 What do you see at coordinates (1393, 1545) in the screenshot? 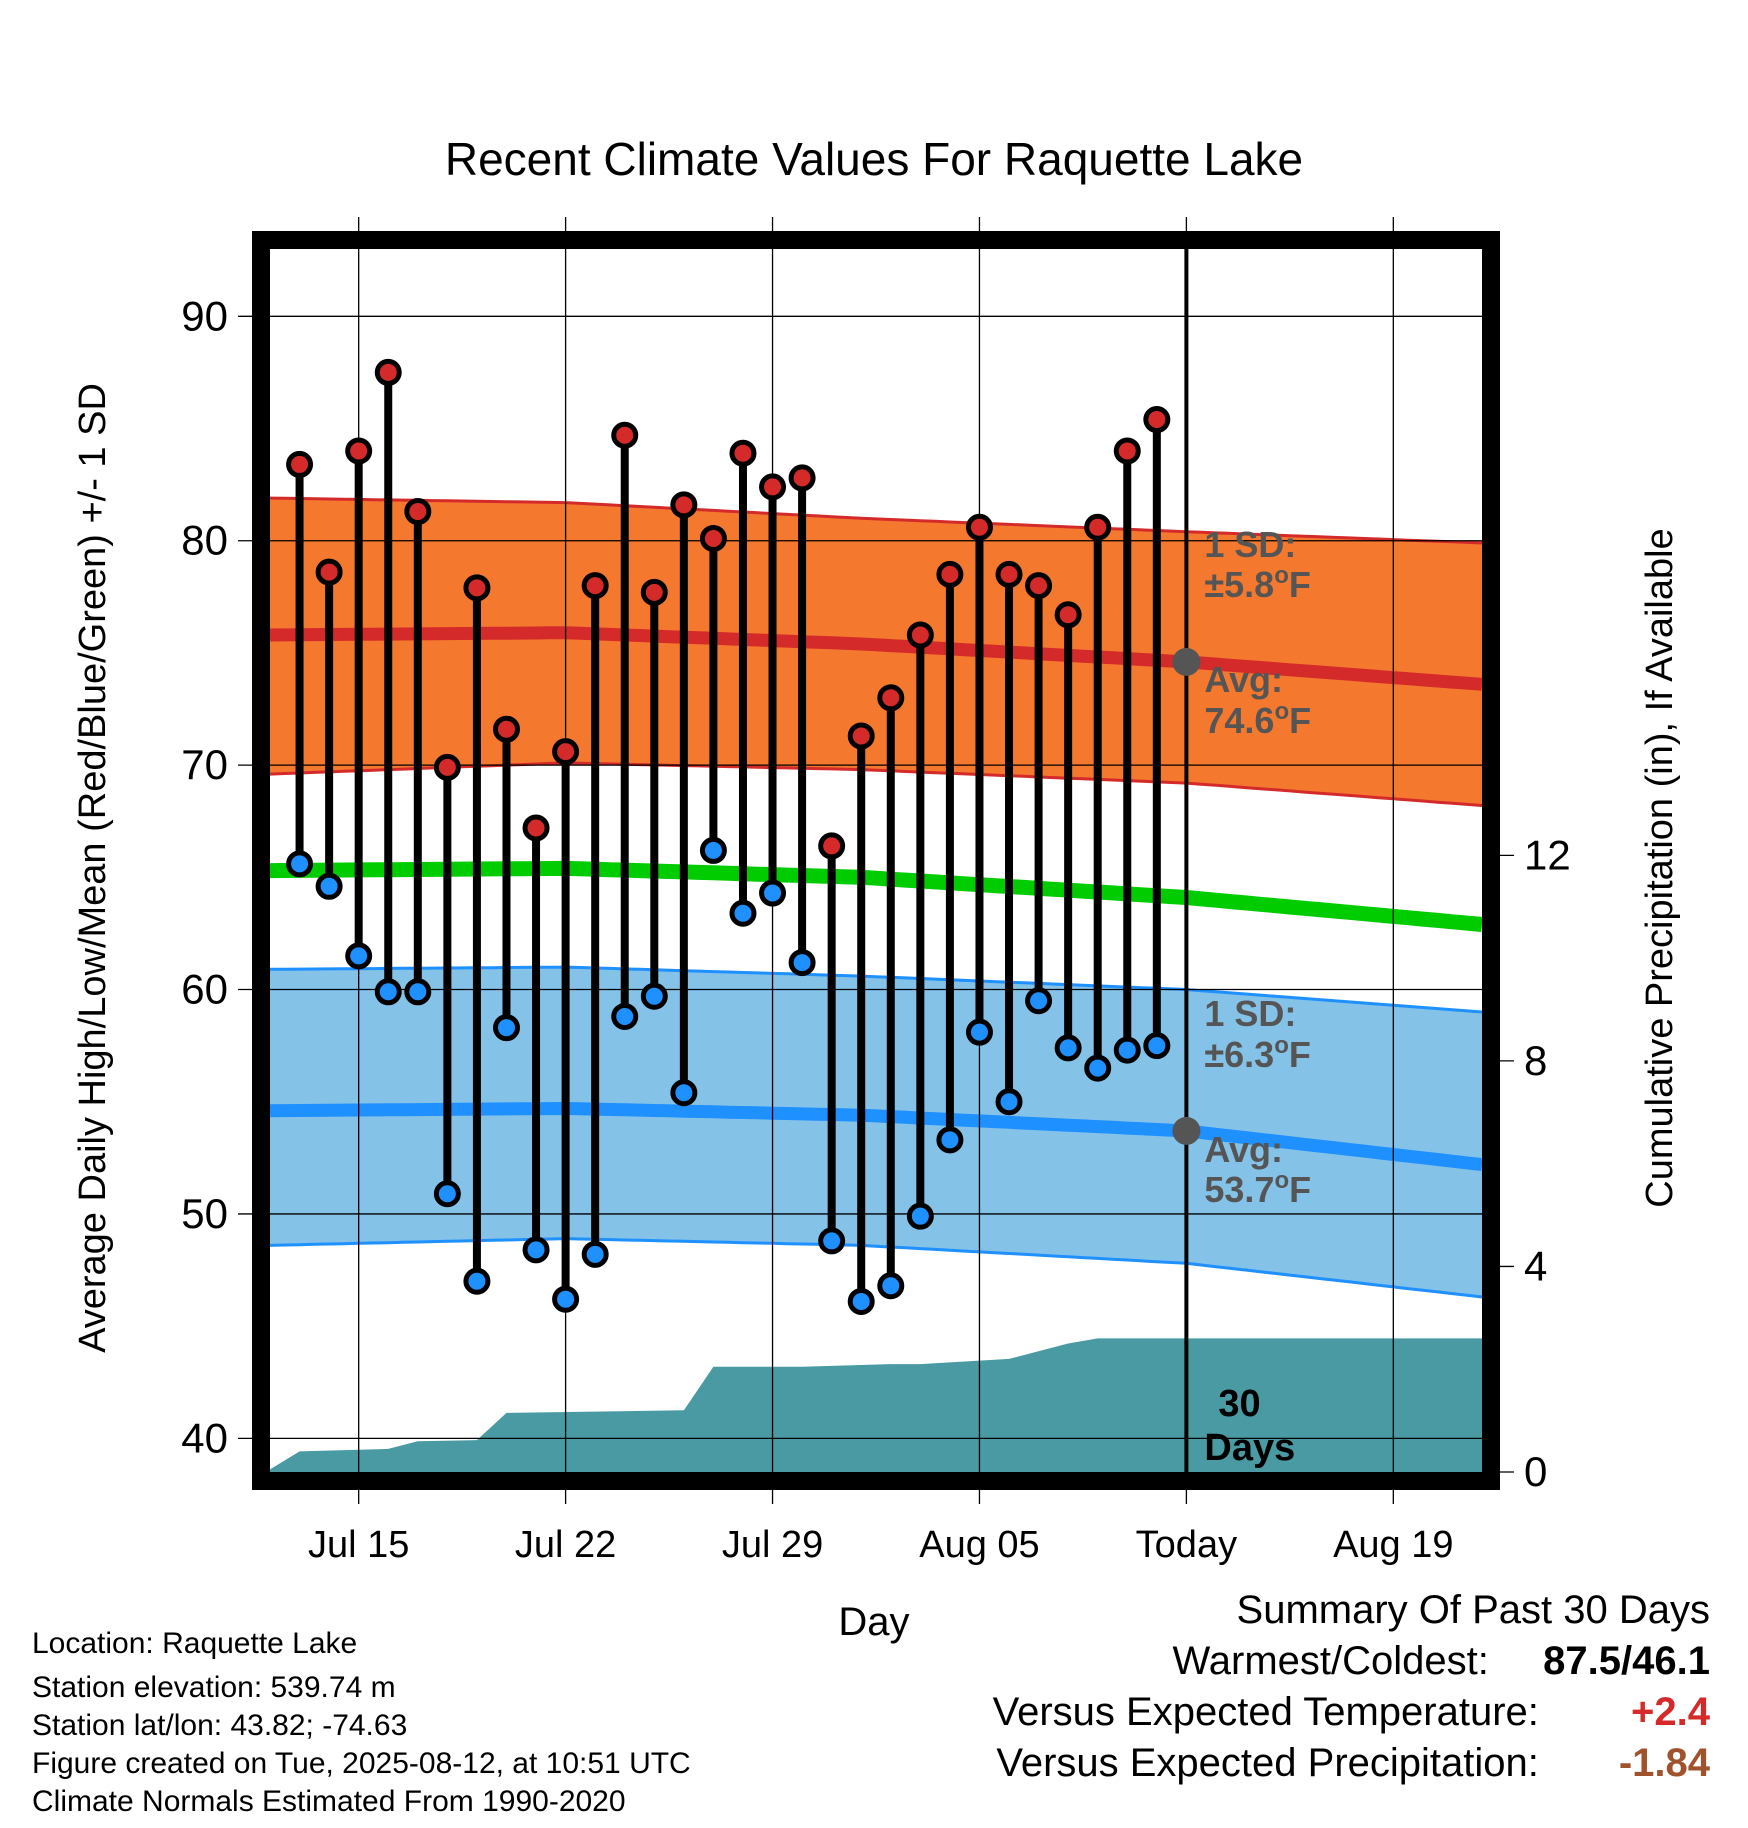
I see `x-tick-label: Aug 19` at bounding box center [1393, 1545].